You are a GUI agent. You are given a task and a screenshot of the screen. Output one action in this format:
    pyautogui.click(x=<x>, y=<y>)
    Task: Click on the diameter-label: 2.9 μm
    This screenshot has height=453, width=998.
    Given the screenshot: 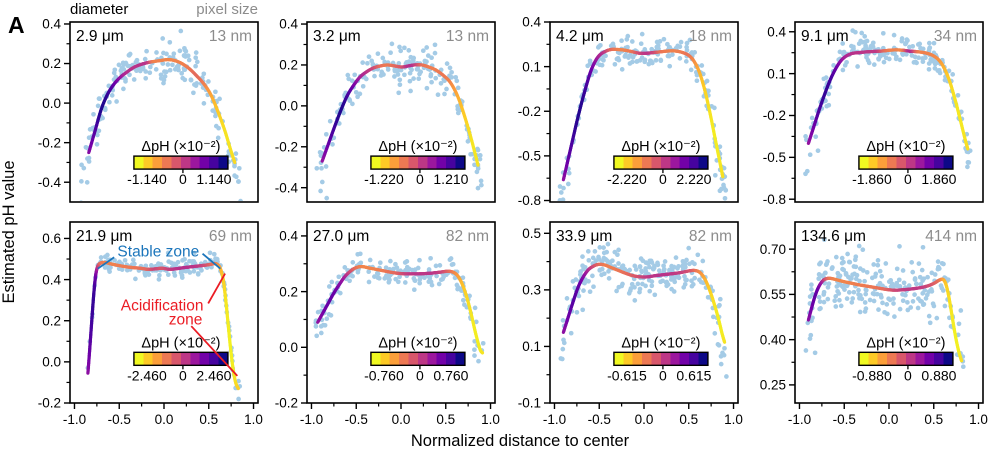 What is the action you would take?
    pyautogui.click(x=100, y=36)
    